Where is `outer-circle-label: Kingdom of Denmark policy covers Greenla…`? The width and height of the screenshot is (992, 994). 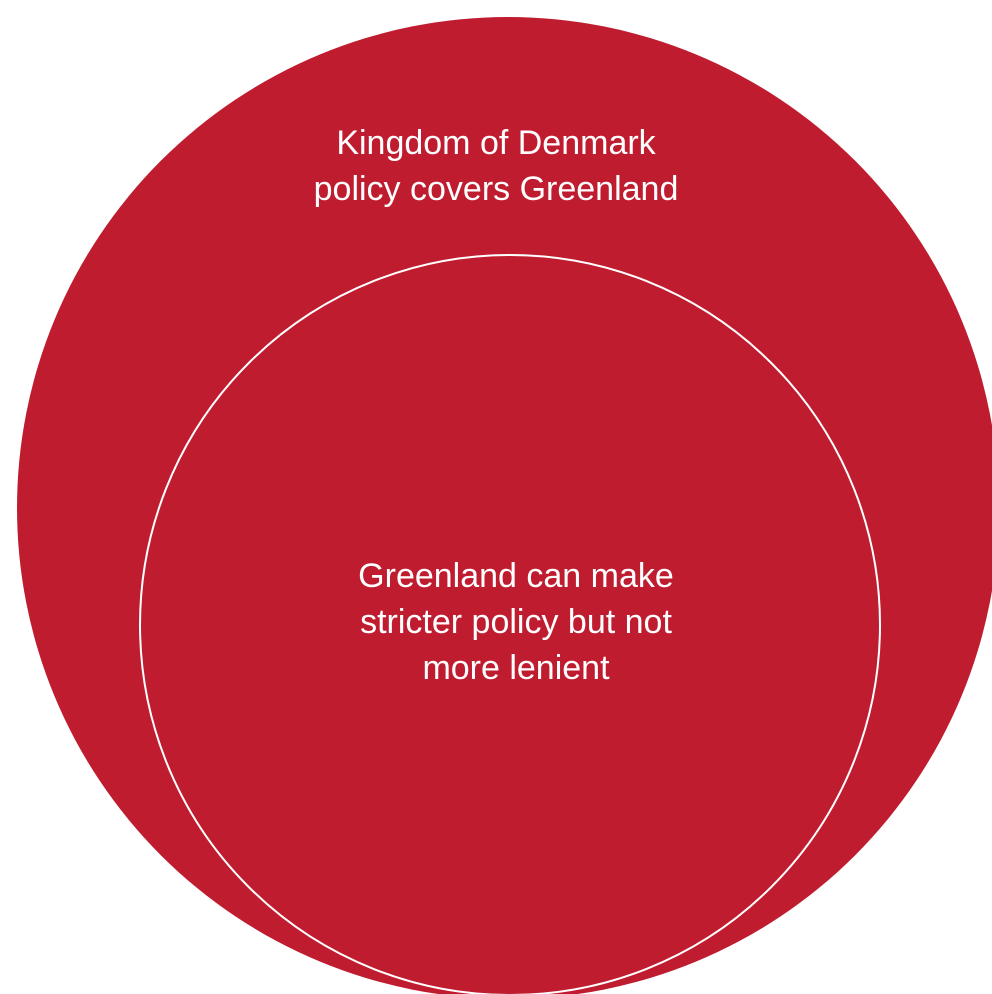 outer-circle-label: Kingdom of Denmark policy covers Greenla… is located at coordinates (496, 166).